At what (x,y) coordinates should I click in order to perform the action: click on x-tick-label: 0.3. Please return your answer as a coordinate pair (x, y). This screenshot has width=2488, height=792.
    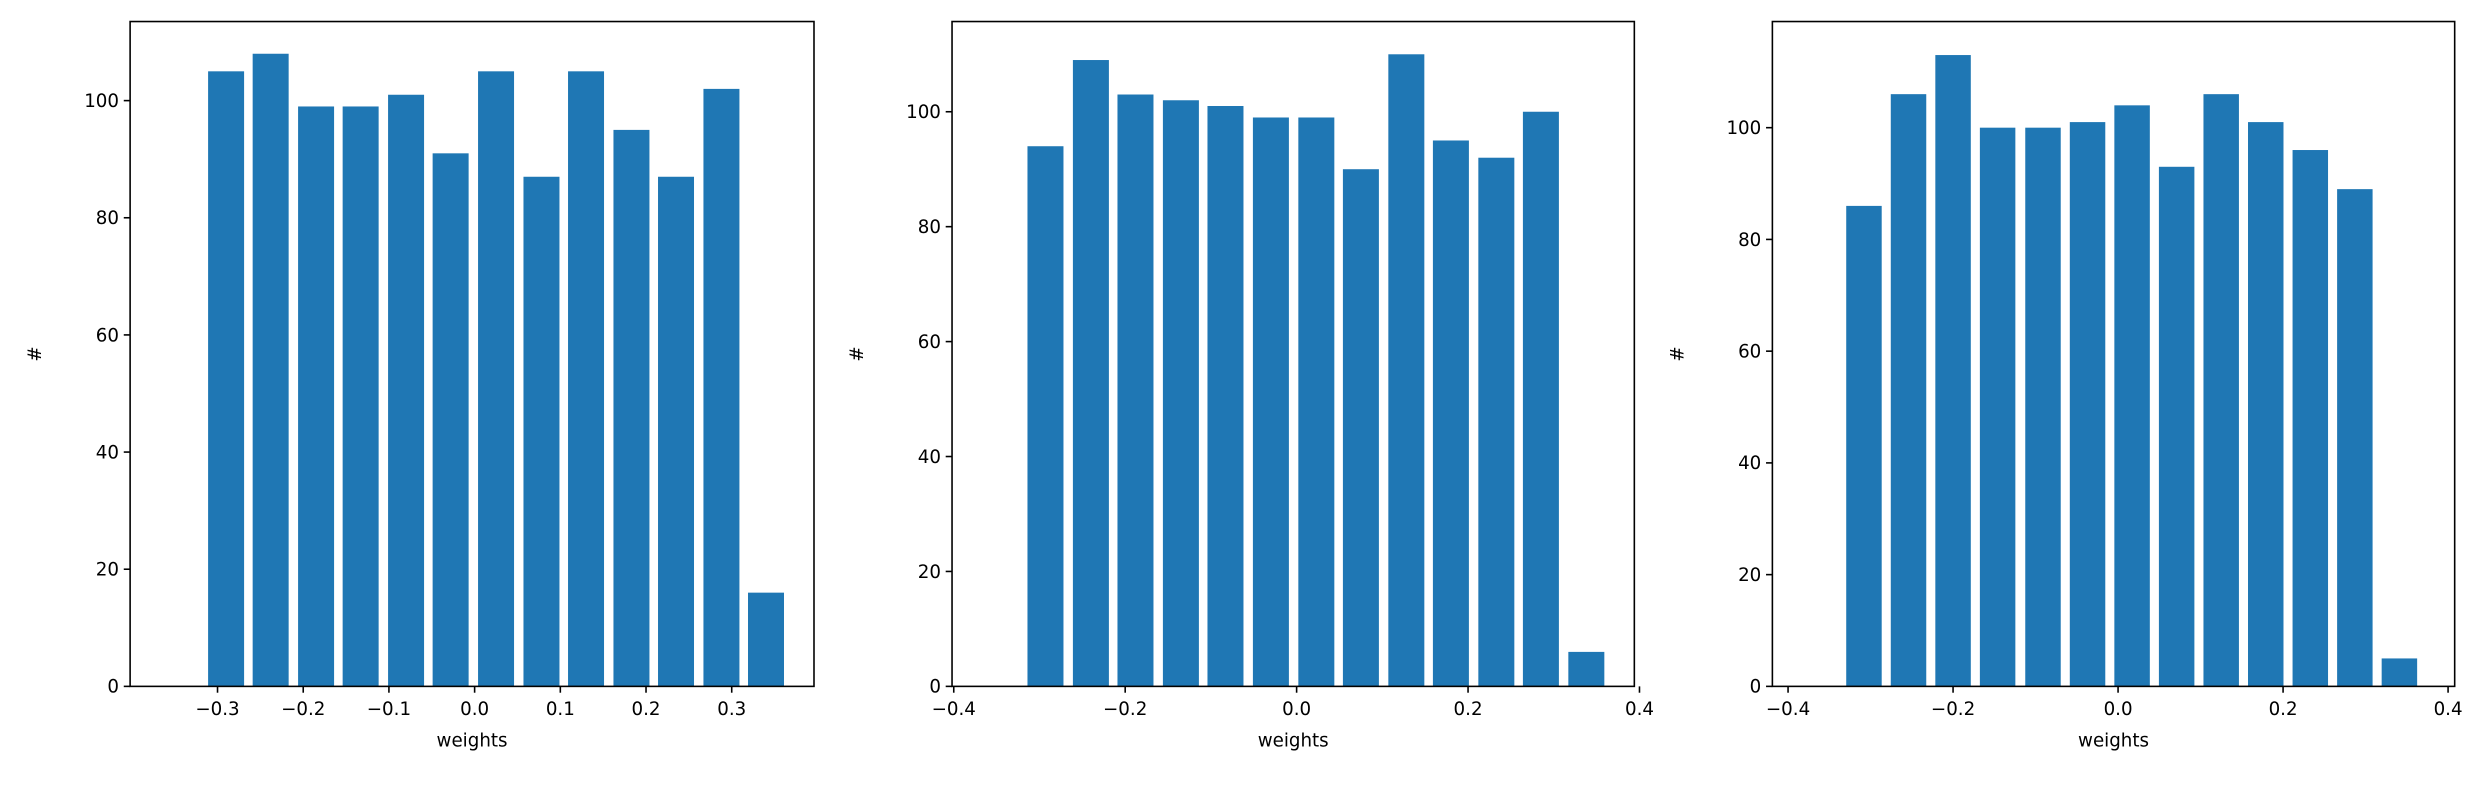
    Looking at the image, I should click on (731, 709).